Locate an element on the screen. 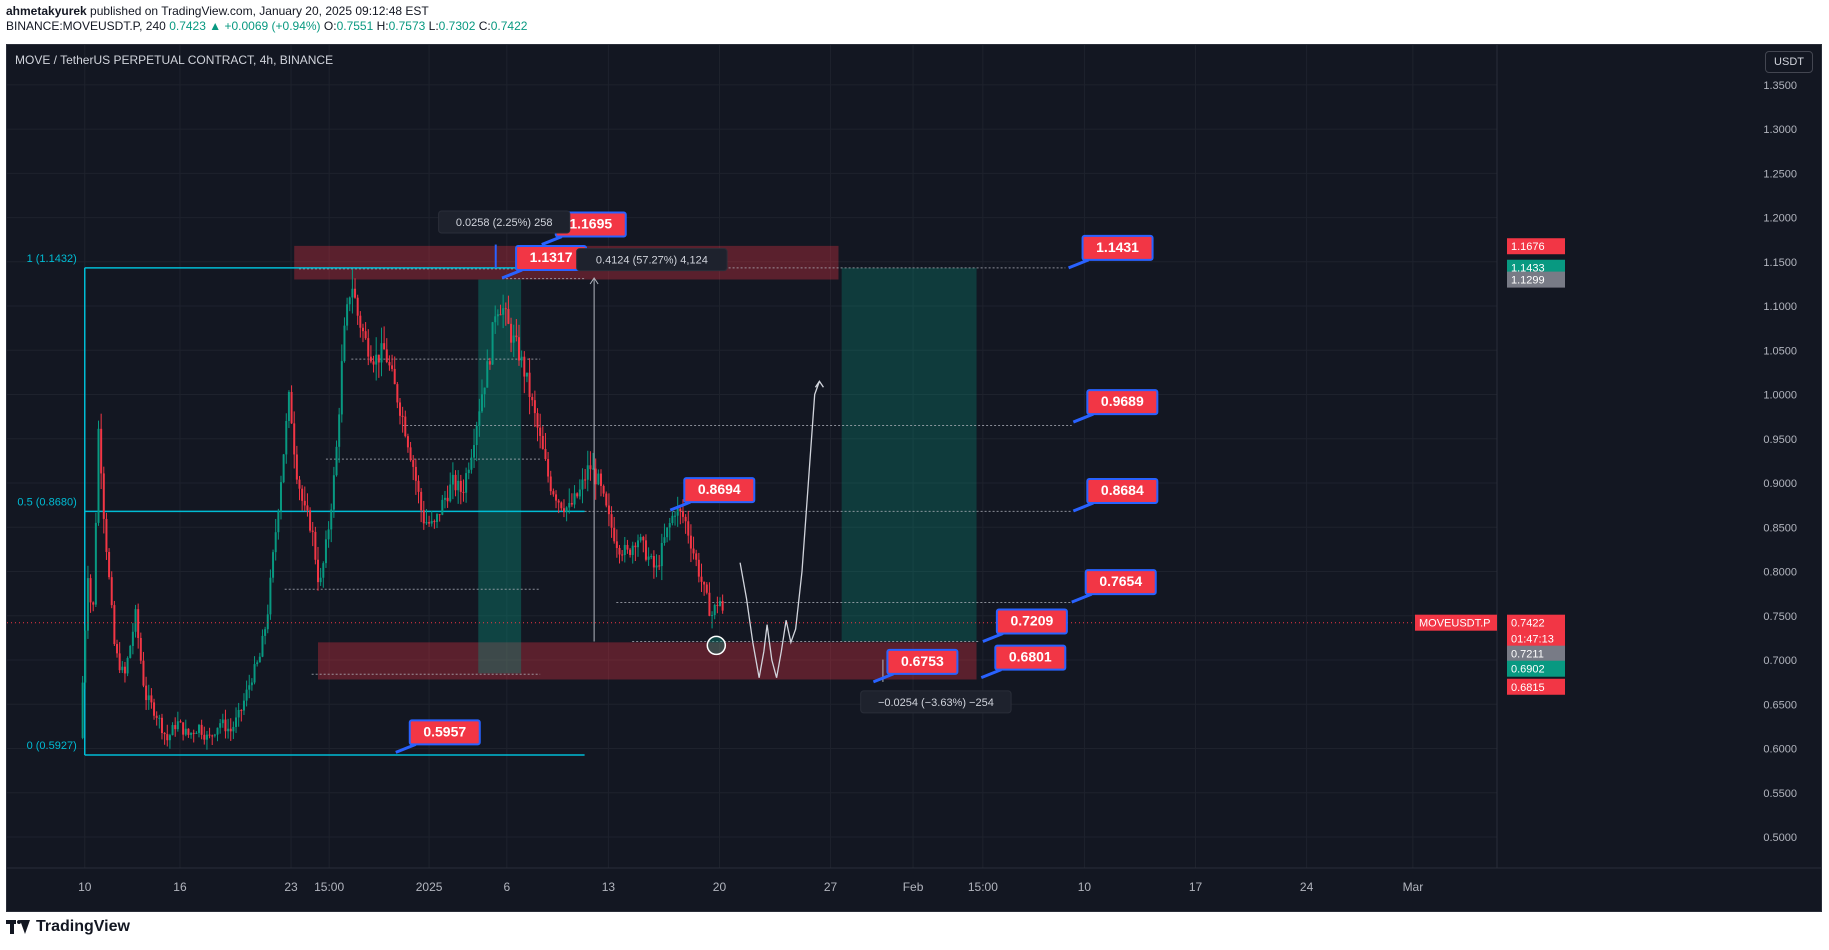 This screenshot has height=950, width=1829. y-tick-label: 0.6000 is located at coordinates (1780, 750).